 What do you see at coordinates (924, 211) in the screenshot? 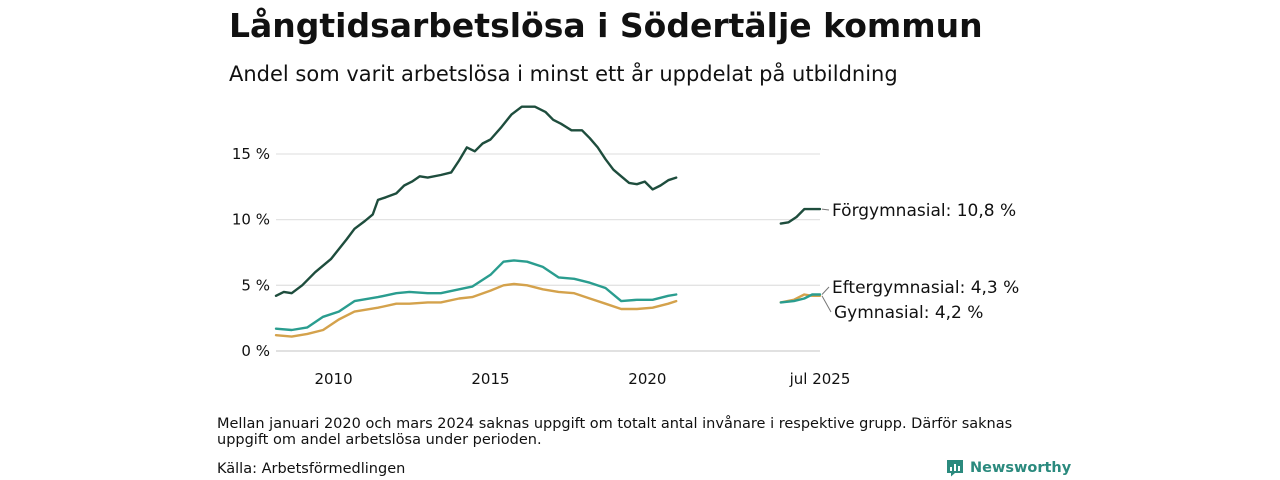
I see `end-label-förgymnasial: Förgymnasial: 10,8 %` at bounding box center [924, 211].